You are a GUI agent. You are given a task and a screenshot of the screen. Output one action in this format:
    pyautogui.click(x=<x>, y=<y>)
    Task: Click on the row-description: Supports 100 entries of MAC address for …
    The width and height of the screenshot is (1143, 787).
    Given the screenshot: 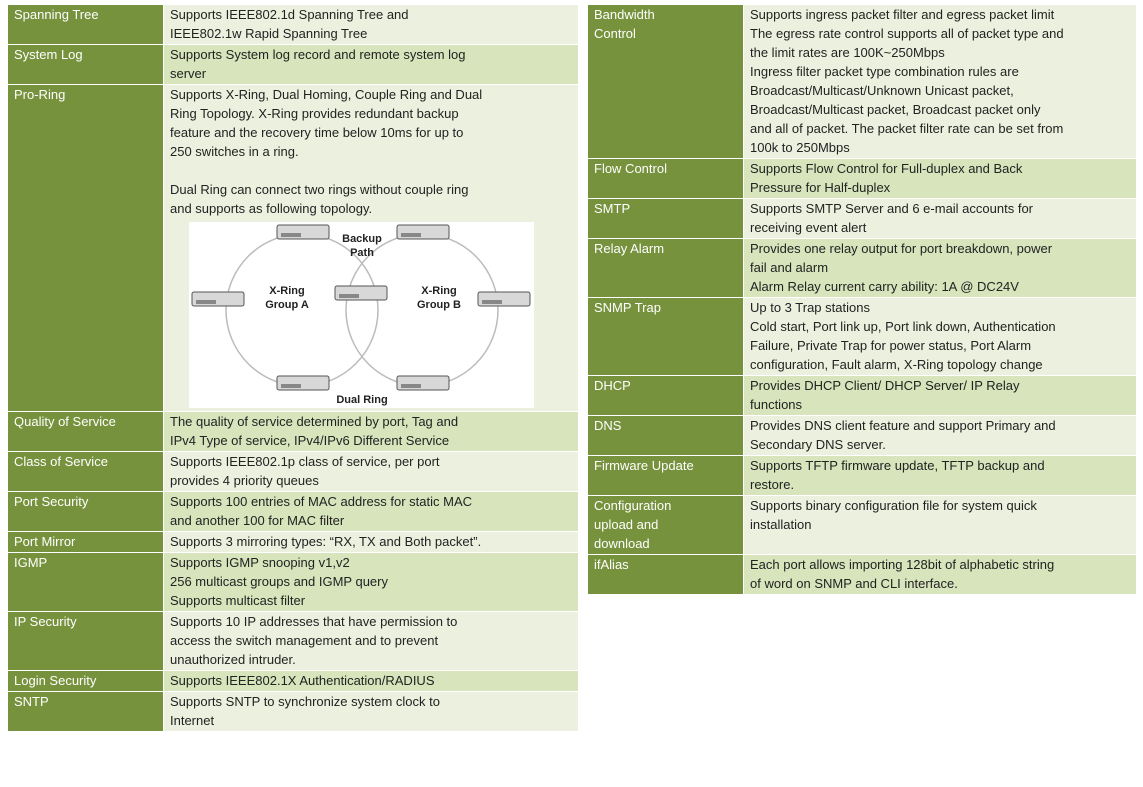 What is the action you would take?
    pyautogui.click(x=371, y=511)
    